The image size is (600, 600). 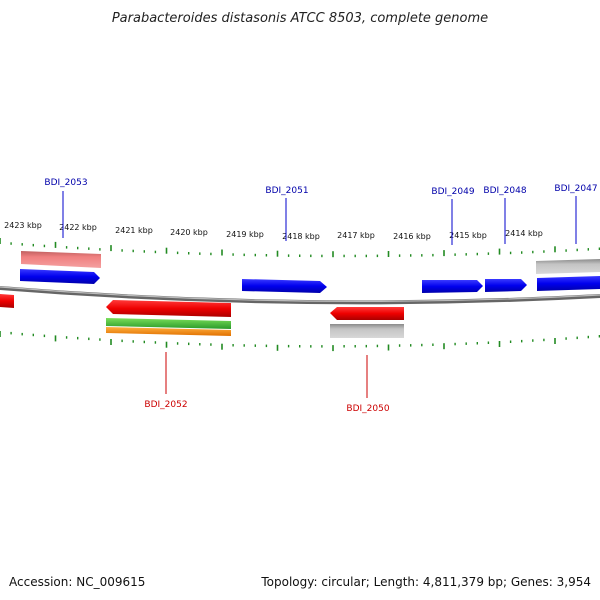 What do you see at coordinates (61, 259) in the screenshot?
I see `rna-feature-forward` at bounding box center [61, 259].